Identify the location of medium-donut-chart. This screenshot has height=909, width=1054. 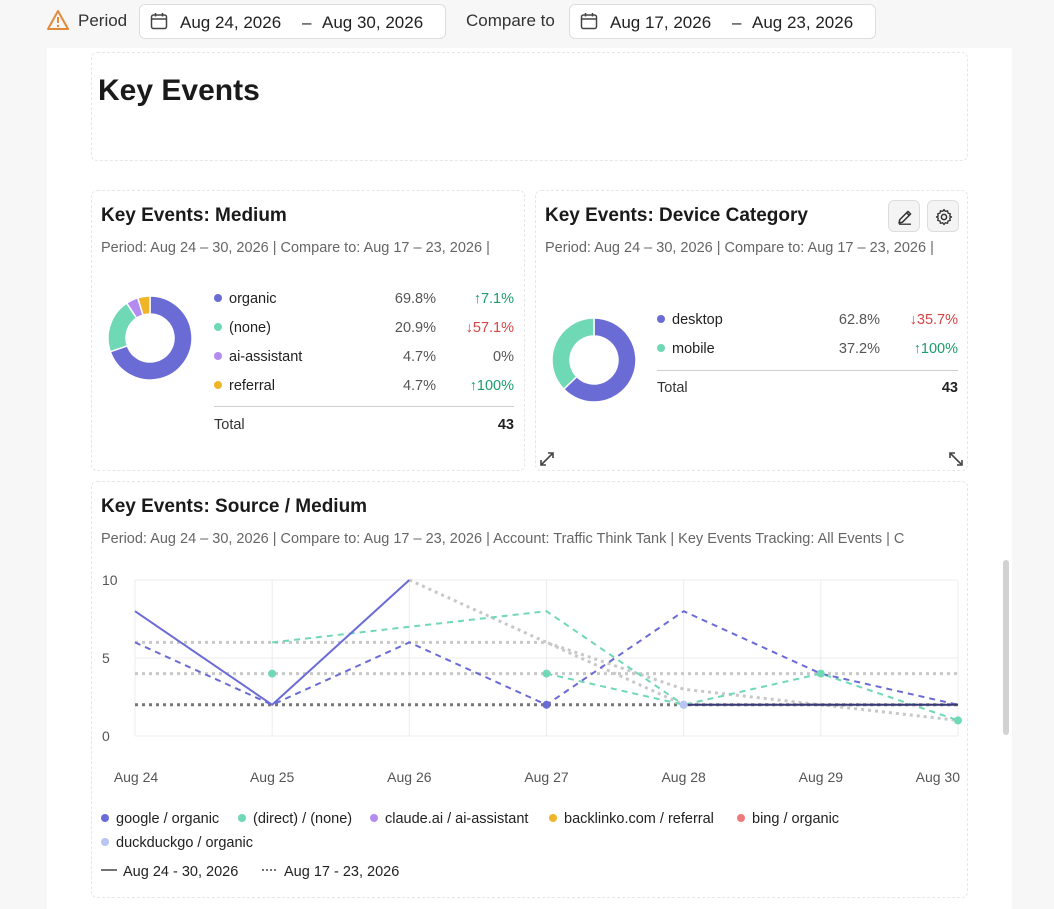
(150, 338).